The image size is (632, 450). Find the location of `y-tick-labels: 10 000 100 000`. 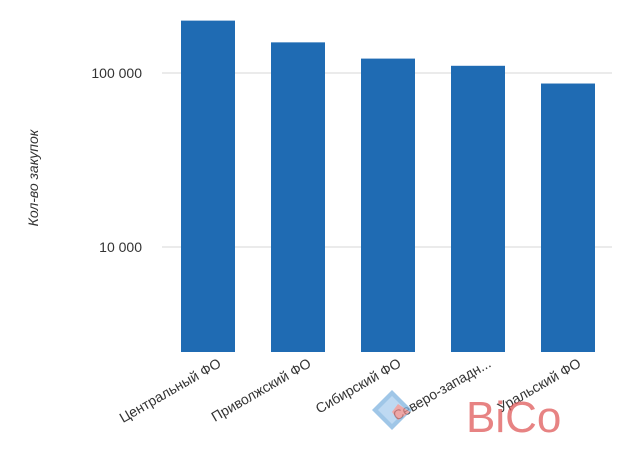

y-tick-labels: 10 000 100 000 is located at coordinates (116, 160).